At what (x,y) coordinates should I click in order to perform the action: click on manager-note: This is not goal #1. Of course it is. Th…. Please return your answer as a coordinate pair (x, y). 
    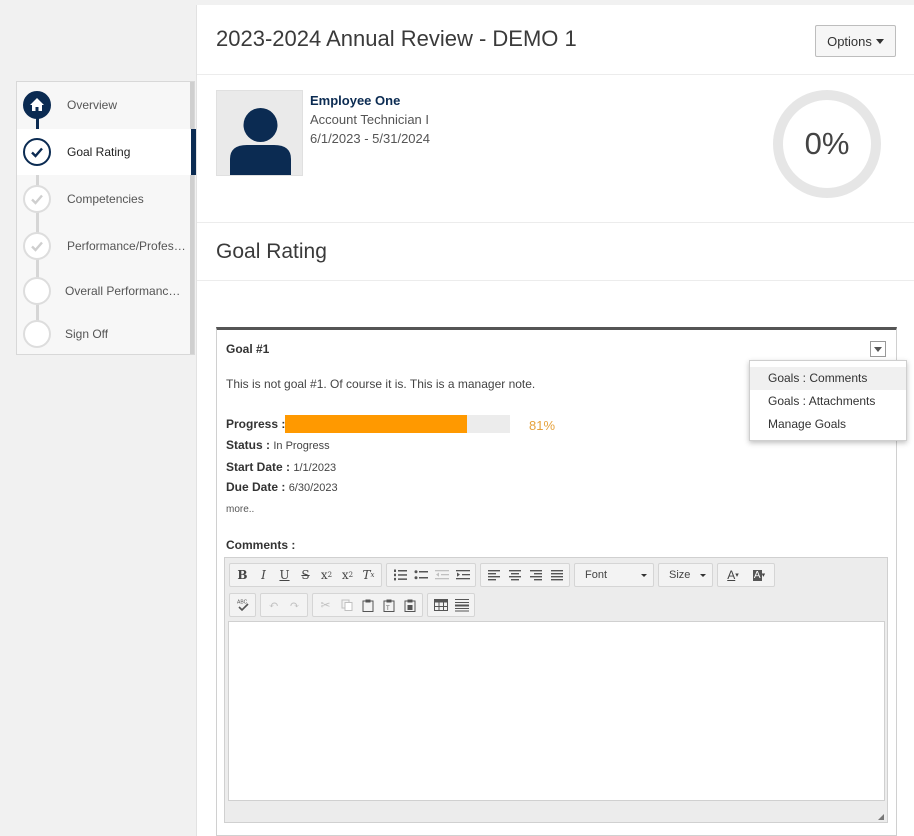
    Looking at the image, I should click on (381, 384).